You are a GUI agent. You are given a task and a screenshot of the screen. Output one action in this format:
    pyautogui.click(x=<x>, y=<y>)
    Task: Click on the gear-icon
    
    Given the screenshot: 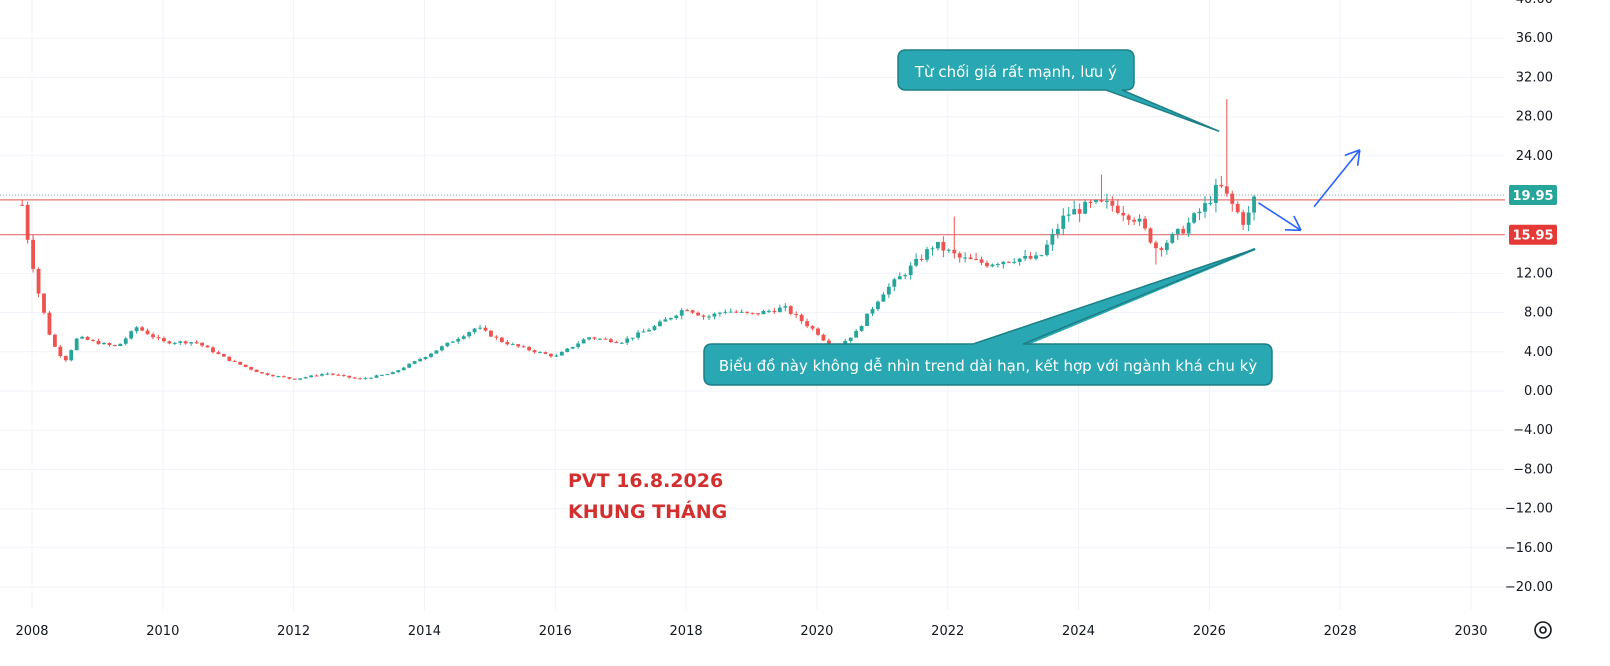 What is the action you would take?
    pyautogui.click(x=1543, y=630)
    